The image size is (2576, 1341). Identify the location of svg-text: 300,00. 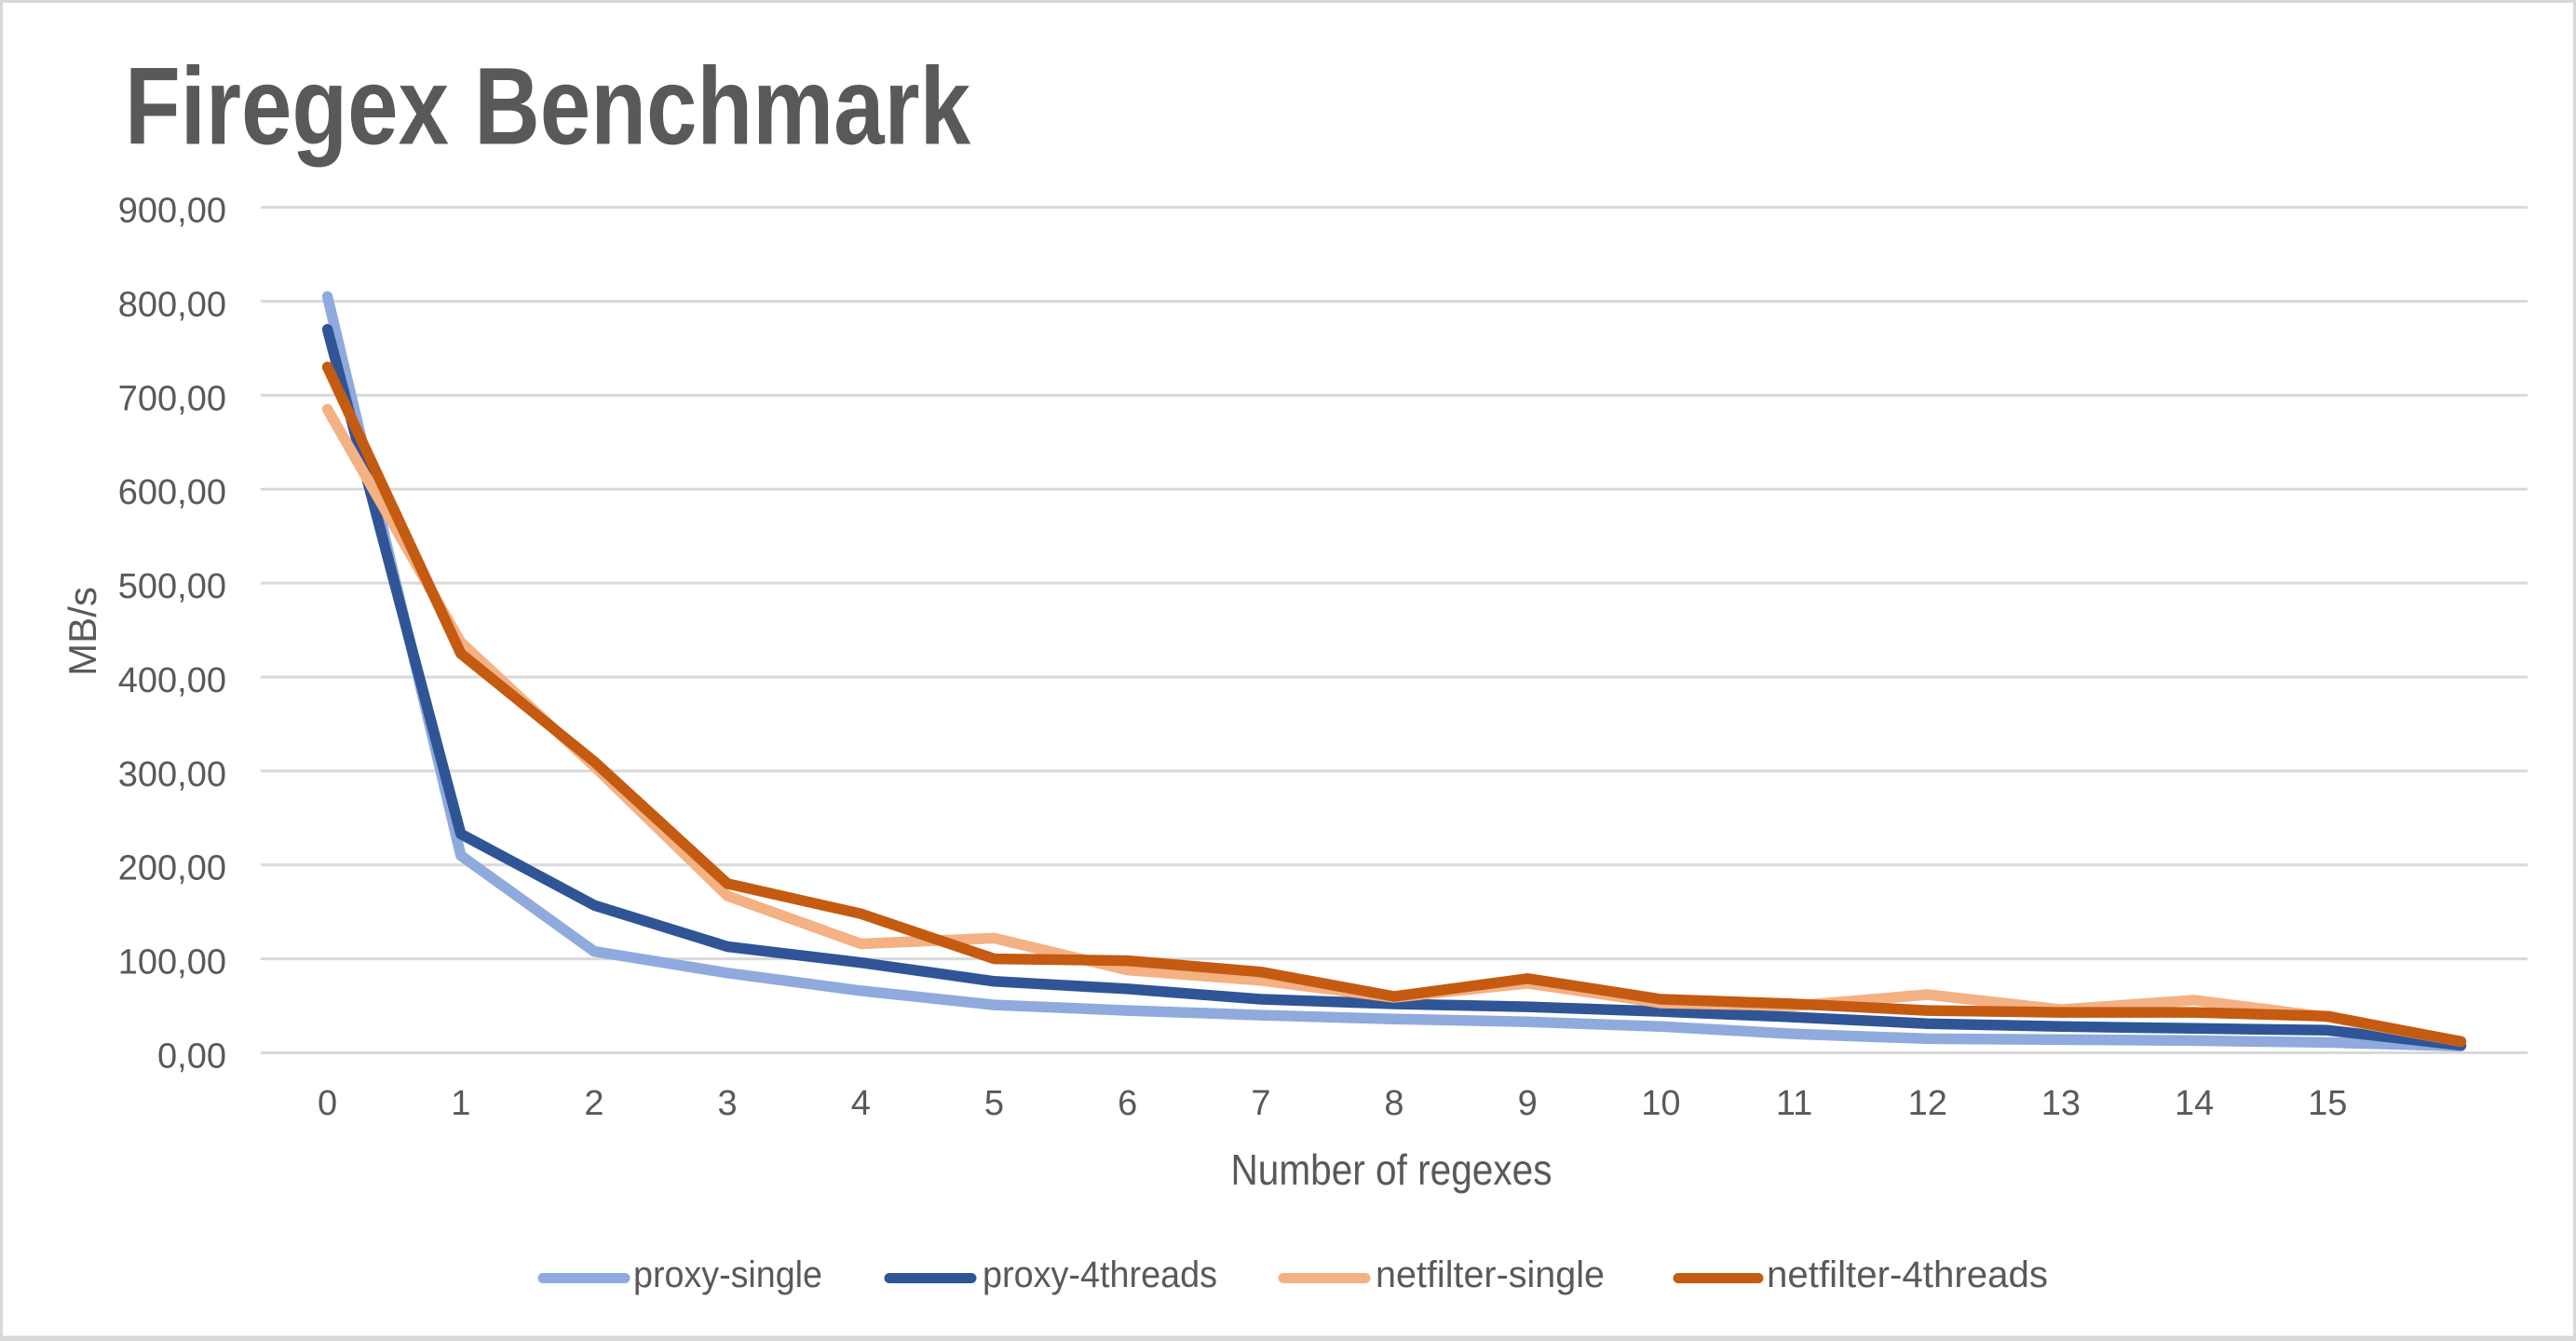
(172, 774).